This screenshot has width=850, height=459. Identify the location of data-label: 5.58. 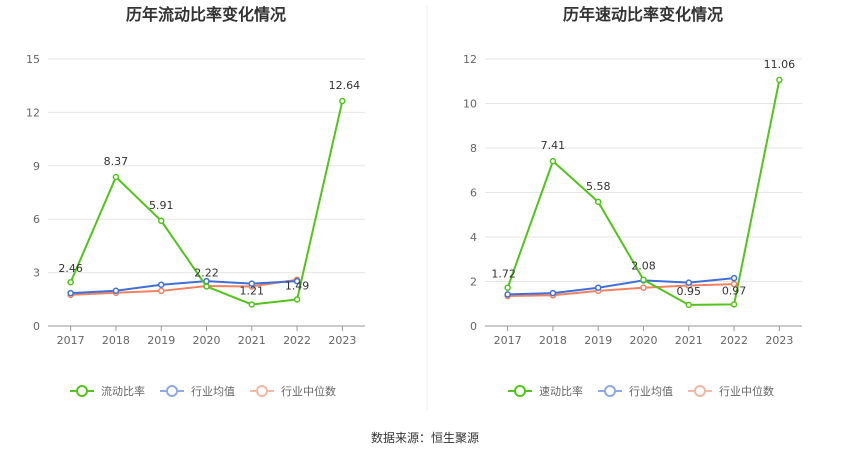
(598, 186).